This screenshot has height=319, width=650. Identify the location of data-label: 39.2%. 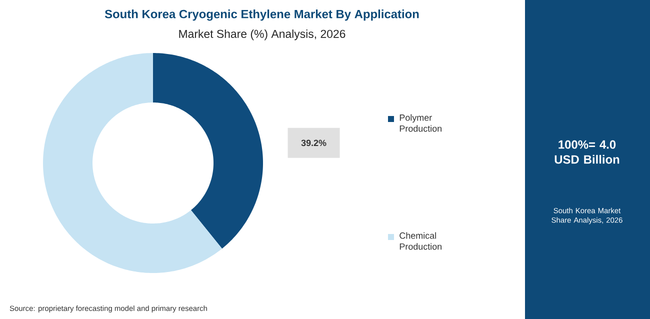
(313, 143).